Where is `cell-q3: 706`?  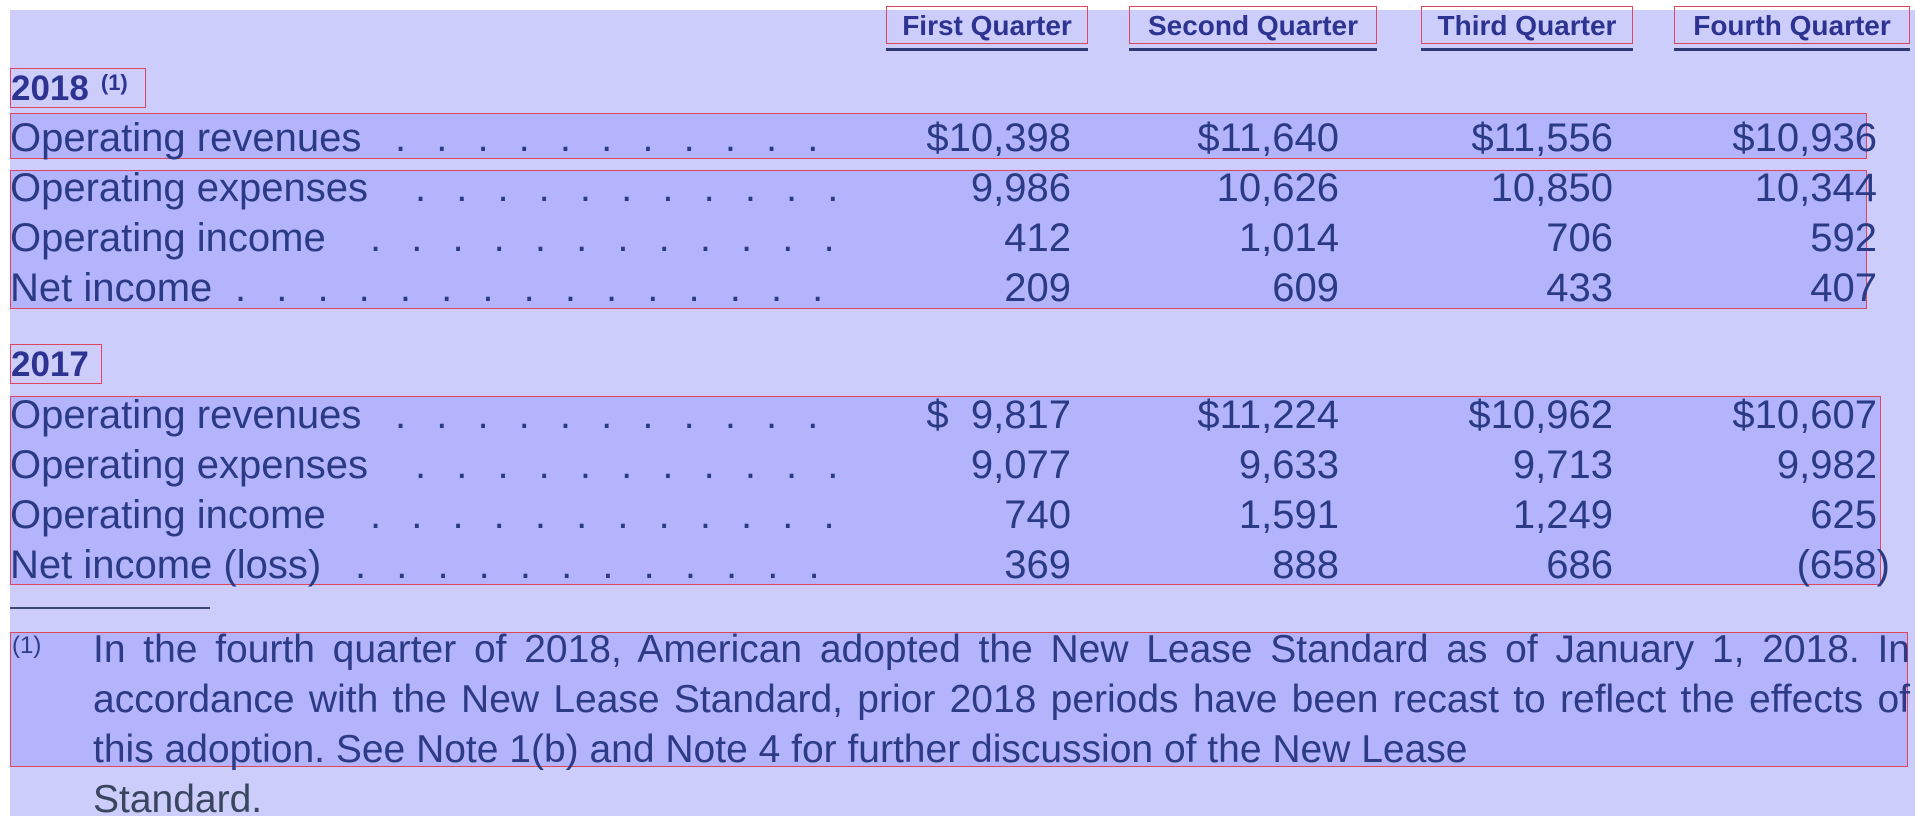 cell-q3: 706 is located at coordinates (1579, 238).